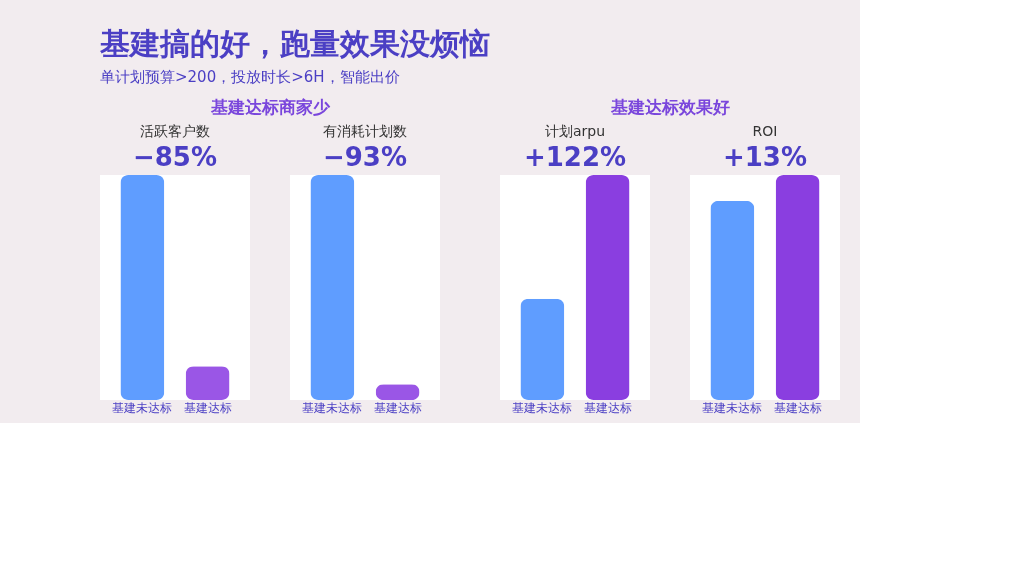  What do you see at coordinates (765, 157) in the screenshot?
I see `text: +13%` at bounding box center [765, 157].